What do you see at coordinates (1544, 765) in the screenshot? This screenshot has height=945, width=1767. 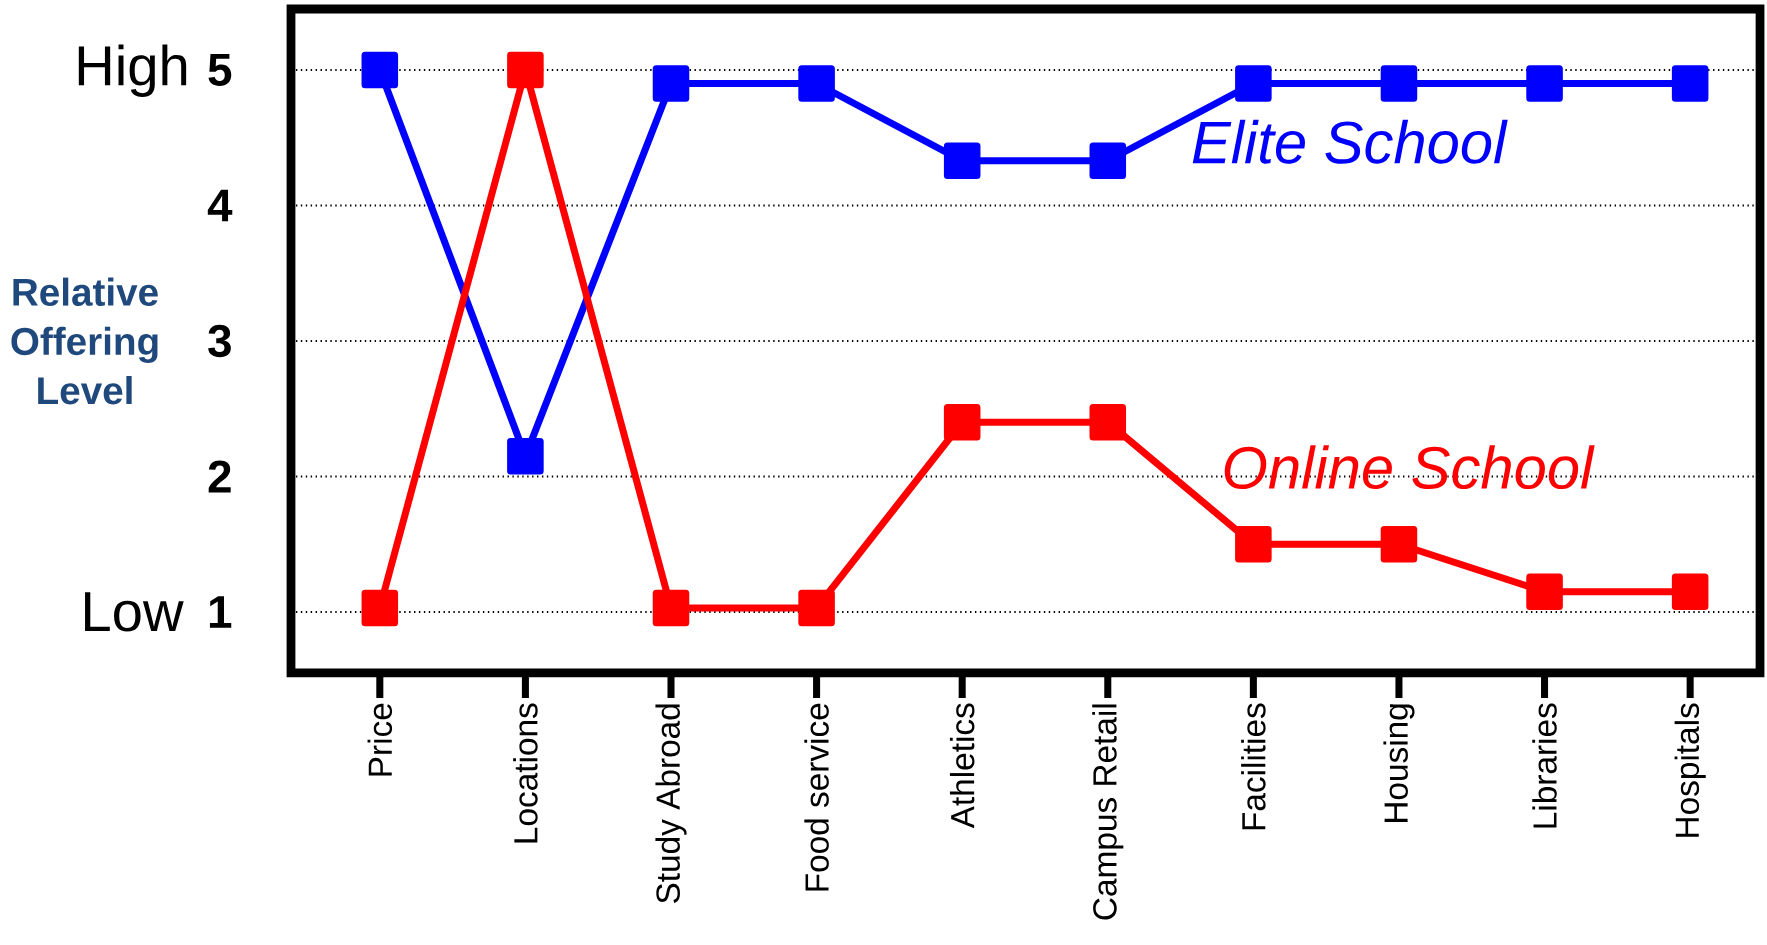 I see `x-tick-label: Libraries` at bounding box center [1544, 765].